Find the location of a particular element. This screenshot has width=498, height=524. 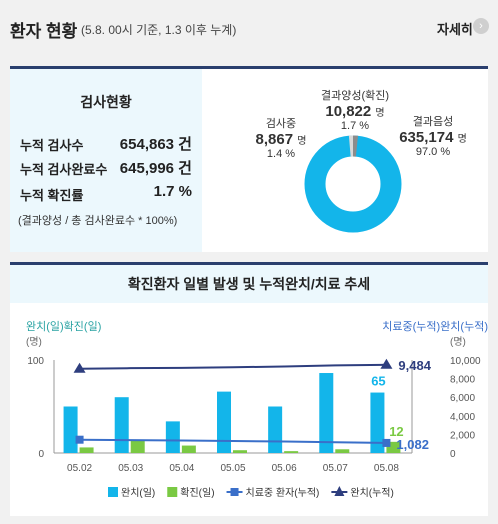

more-link: 자세히 is located at coordinates (455, 29).